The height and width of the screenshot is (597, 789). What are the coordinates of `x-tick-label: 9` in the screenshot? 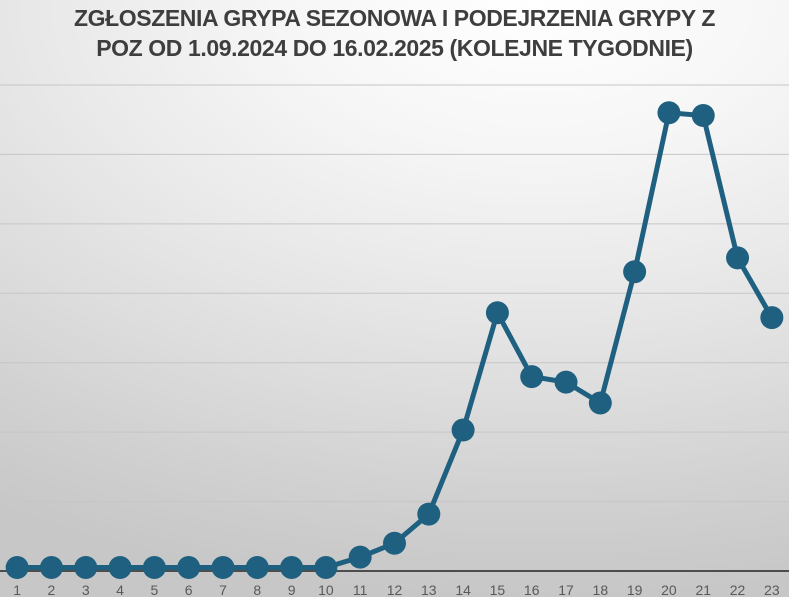 It's located at (292, 589).